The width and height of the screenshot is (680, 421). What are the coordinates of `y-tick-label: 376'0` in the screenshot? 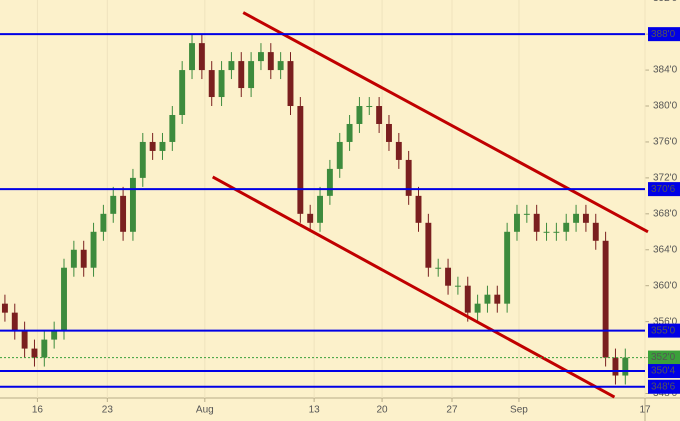 It's located at (665, 142).